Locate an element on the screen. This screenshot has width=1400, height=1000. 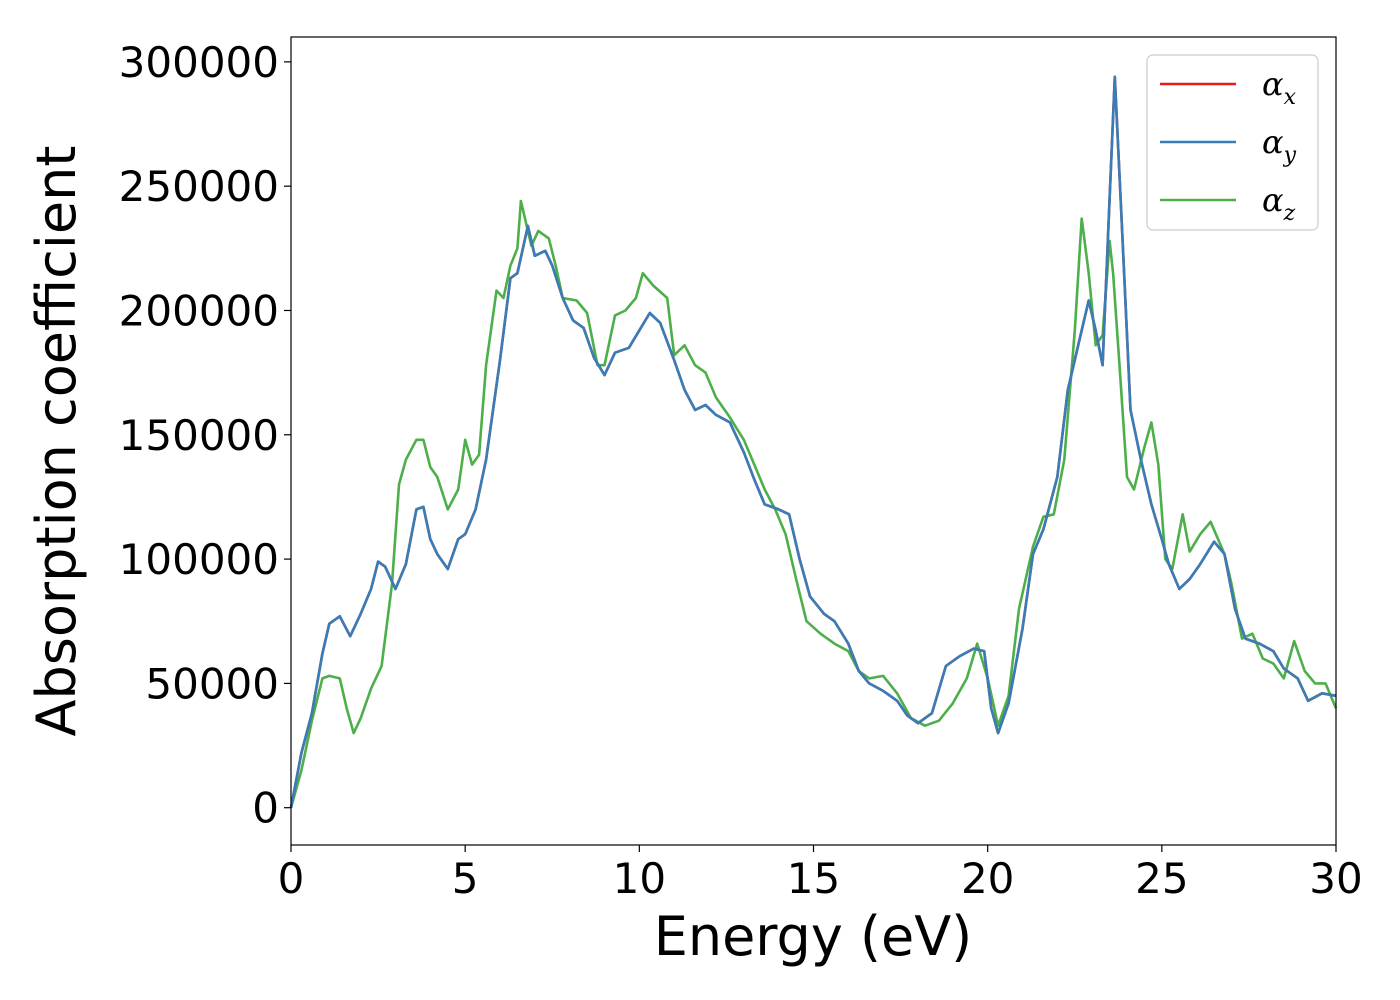
x-tick-label: 15 is located at coordinates (813, 878).